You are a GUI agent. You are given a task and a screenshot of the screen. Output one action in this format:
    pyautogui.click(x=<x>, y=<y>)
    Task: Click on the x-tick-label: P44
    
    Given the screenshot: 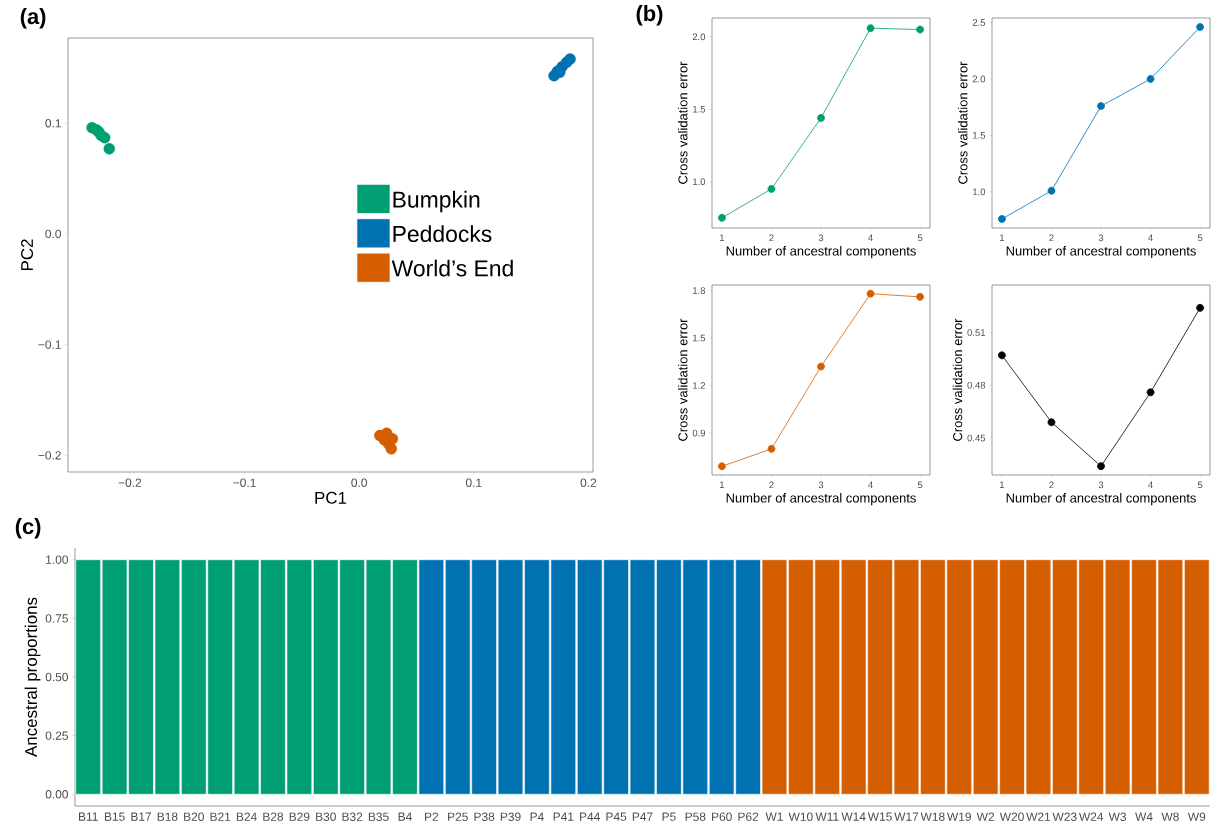 What is the action you would take?
    pyautogui.click(x=590, y=816)
    